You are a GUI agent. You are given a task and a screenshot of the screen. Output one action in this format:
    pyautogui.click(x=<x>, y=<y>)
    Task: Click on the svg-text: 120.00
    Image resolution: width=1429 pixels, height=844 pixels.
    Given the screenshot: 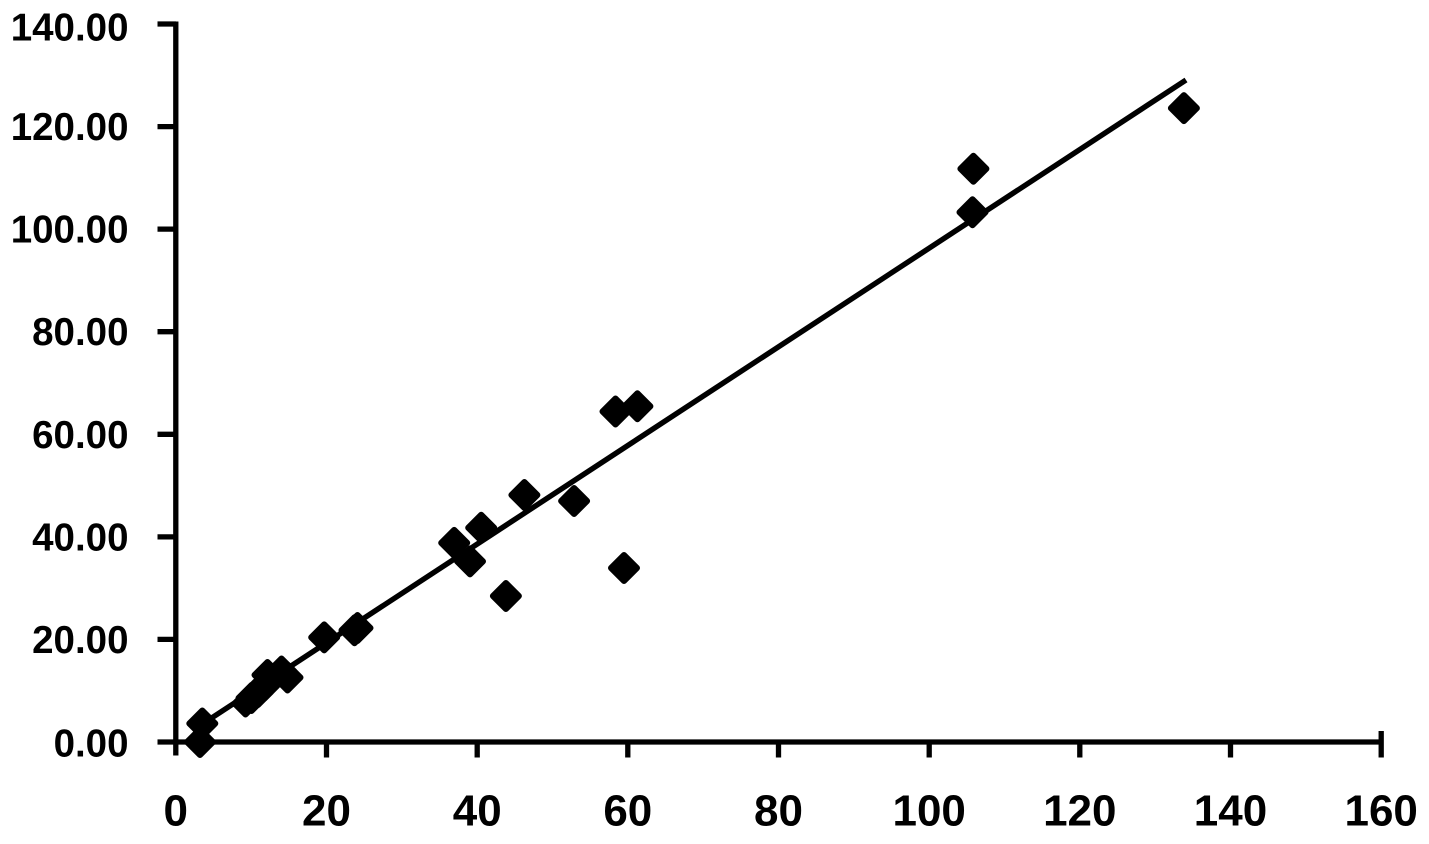 What is the action you would take?
    pyautogui.click(x=70, y=127)
    